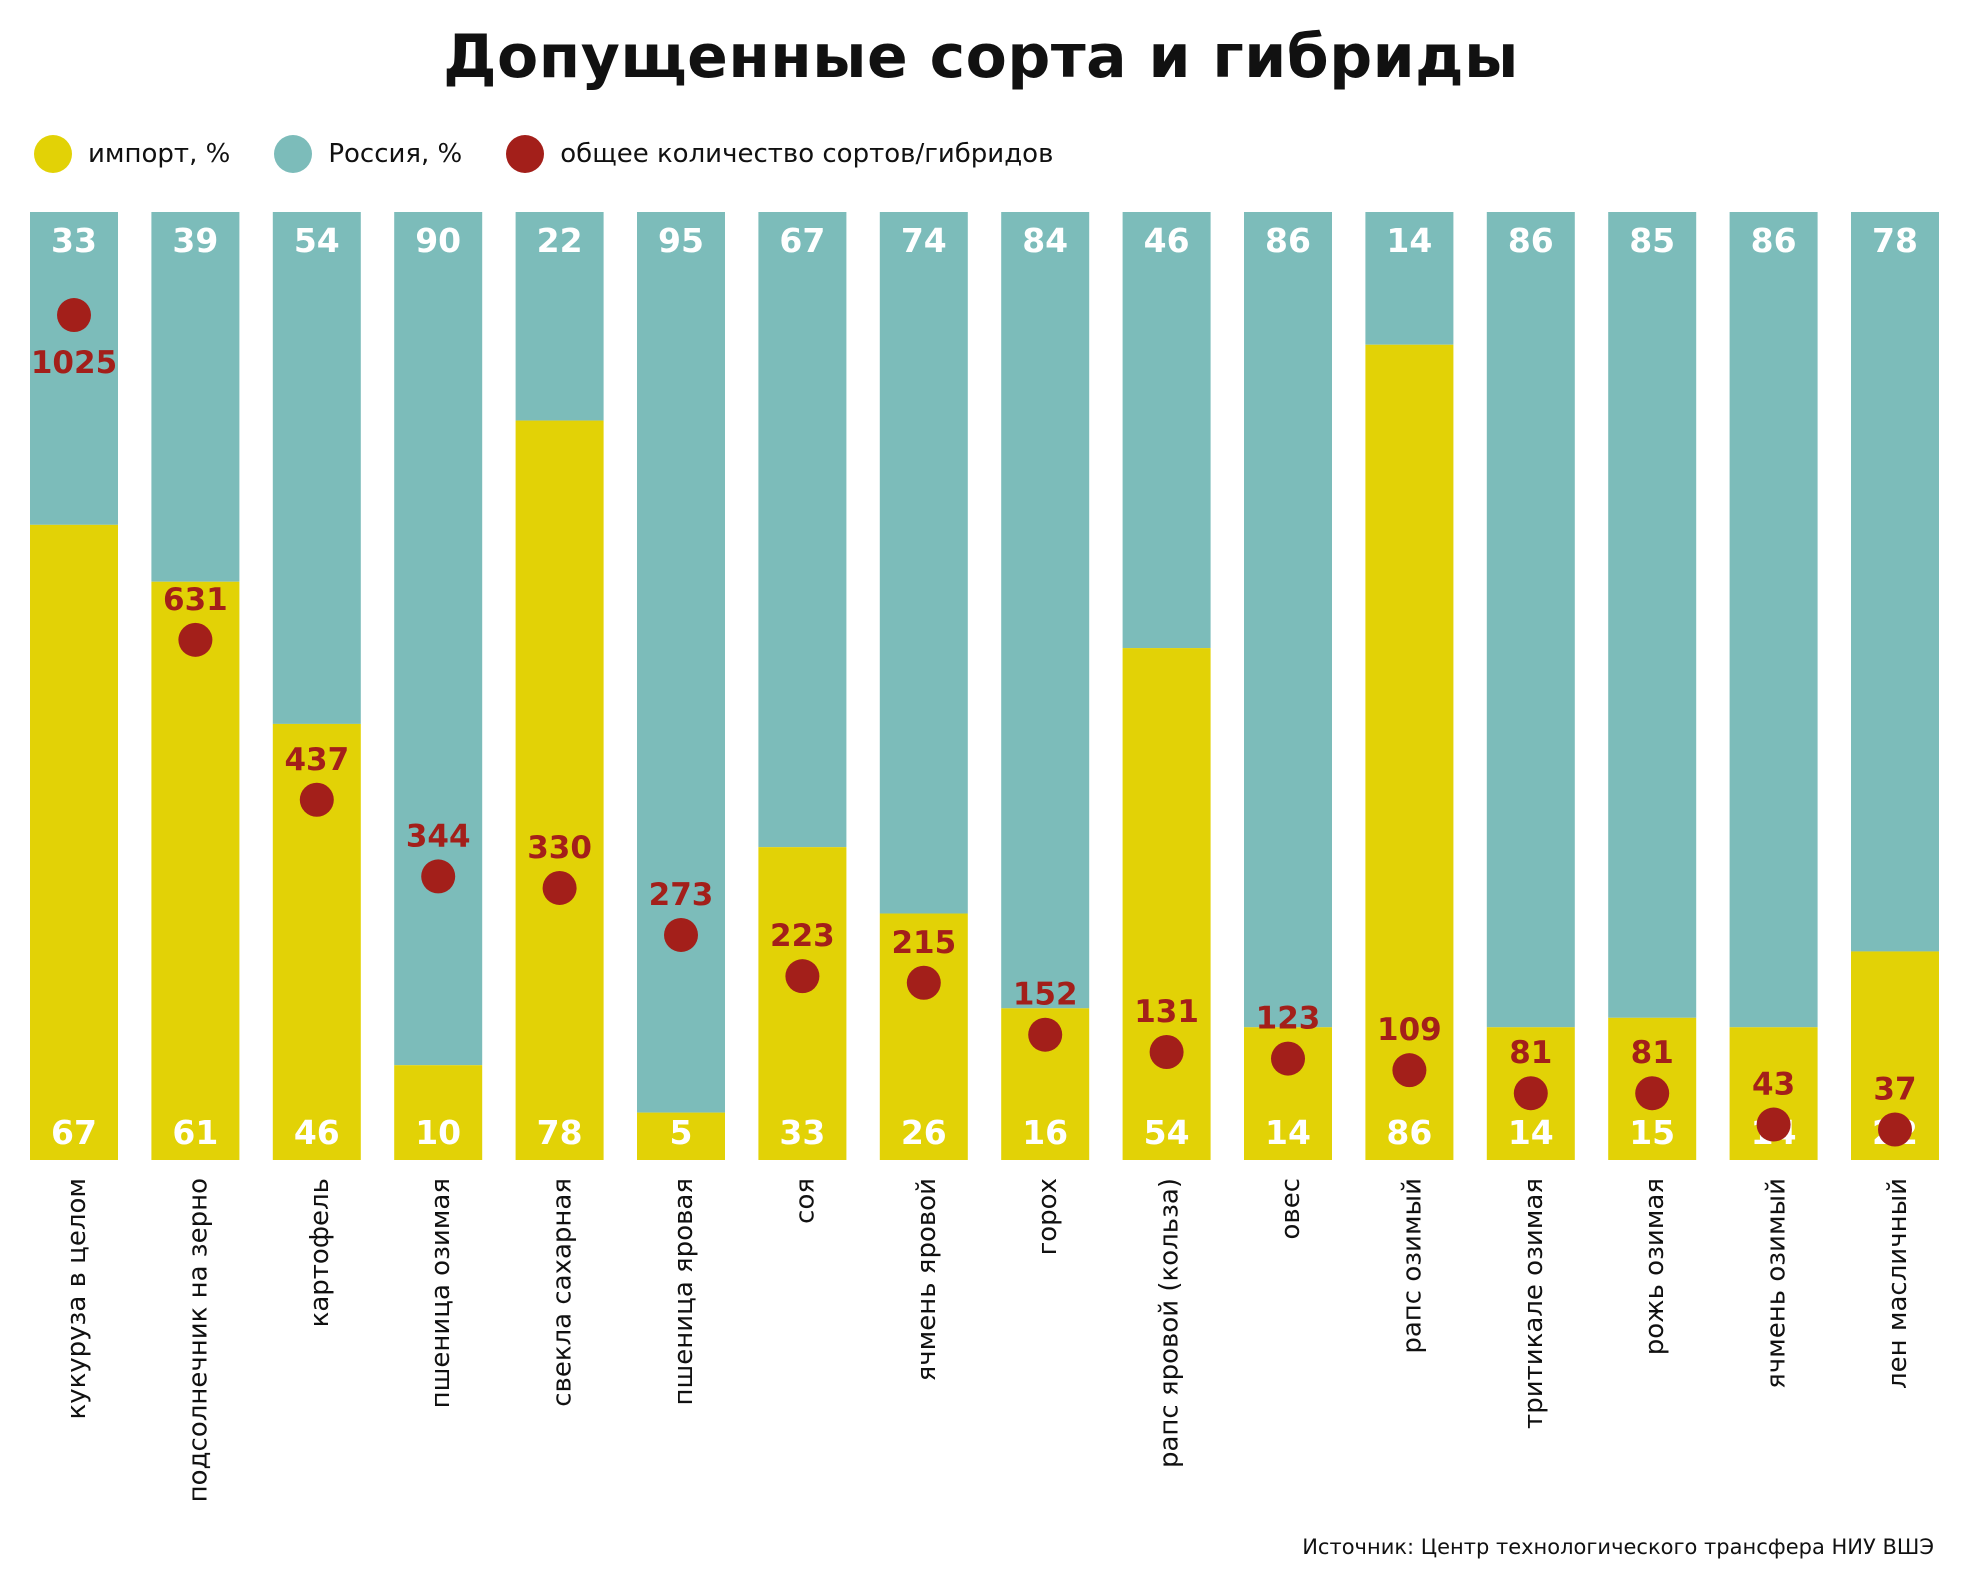  I want to click on category-label: рапс яровой (кольза), so click(1170, 1323).